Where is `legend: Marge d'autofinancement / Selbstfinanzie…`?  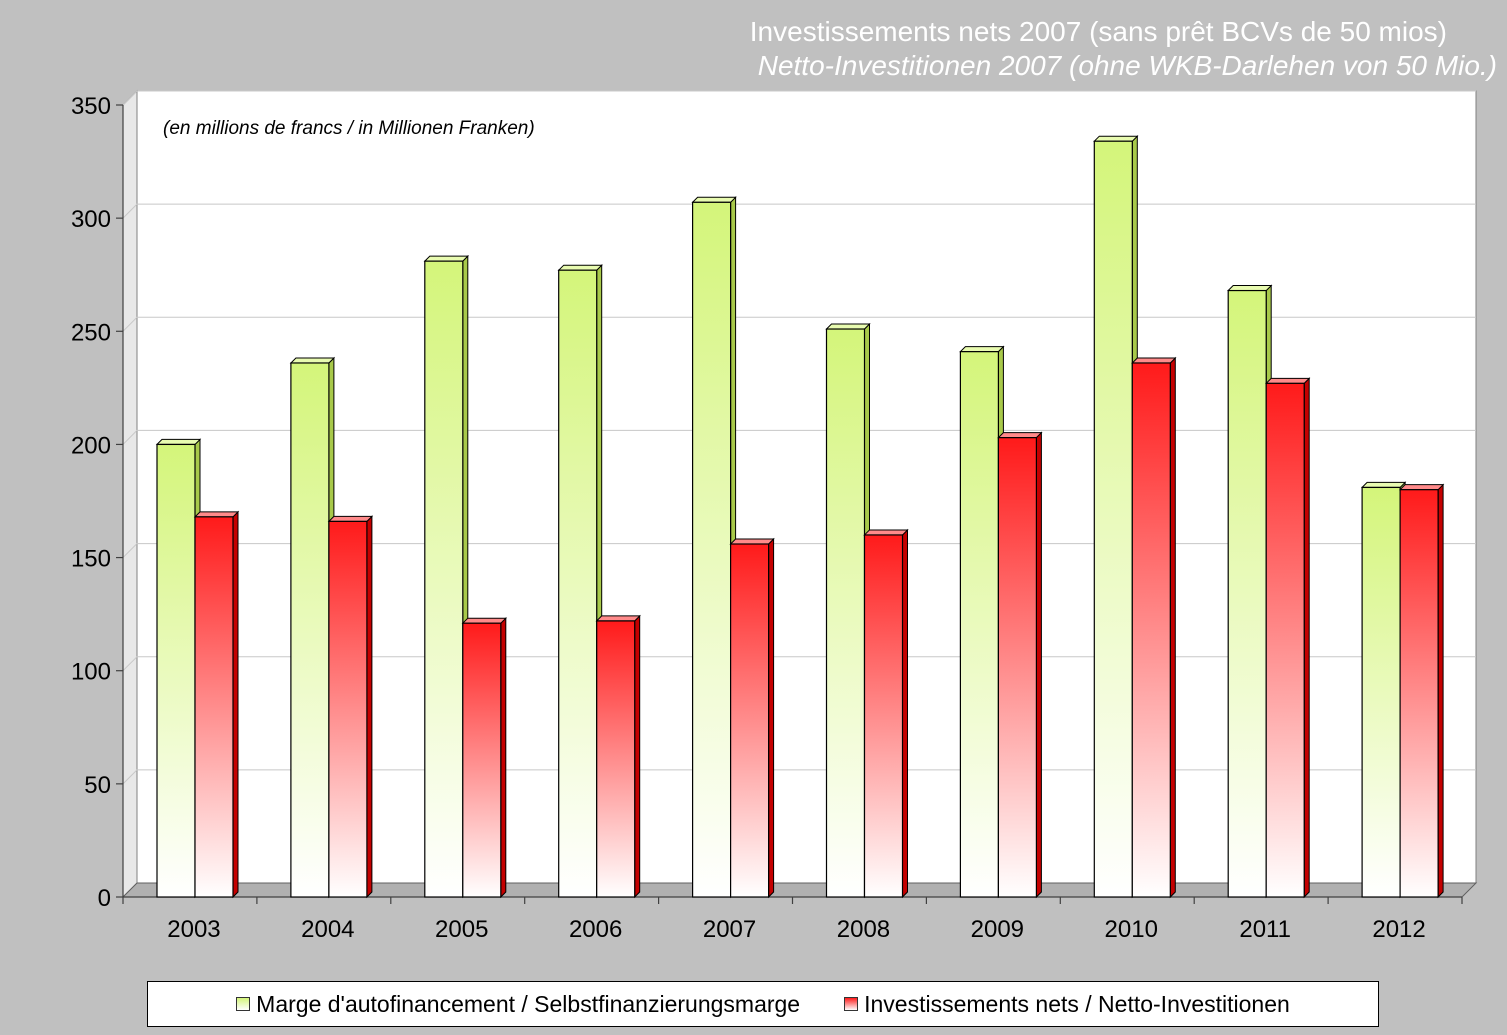
legend: Marge d'autofinancement / Selbstfinanzie… is located at coordinates (763, 1004).